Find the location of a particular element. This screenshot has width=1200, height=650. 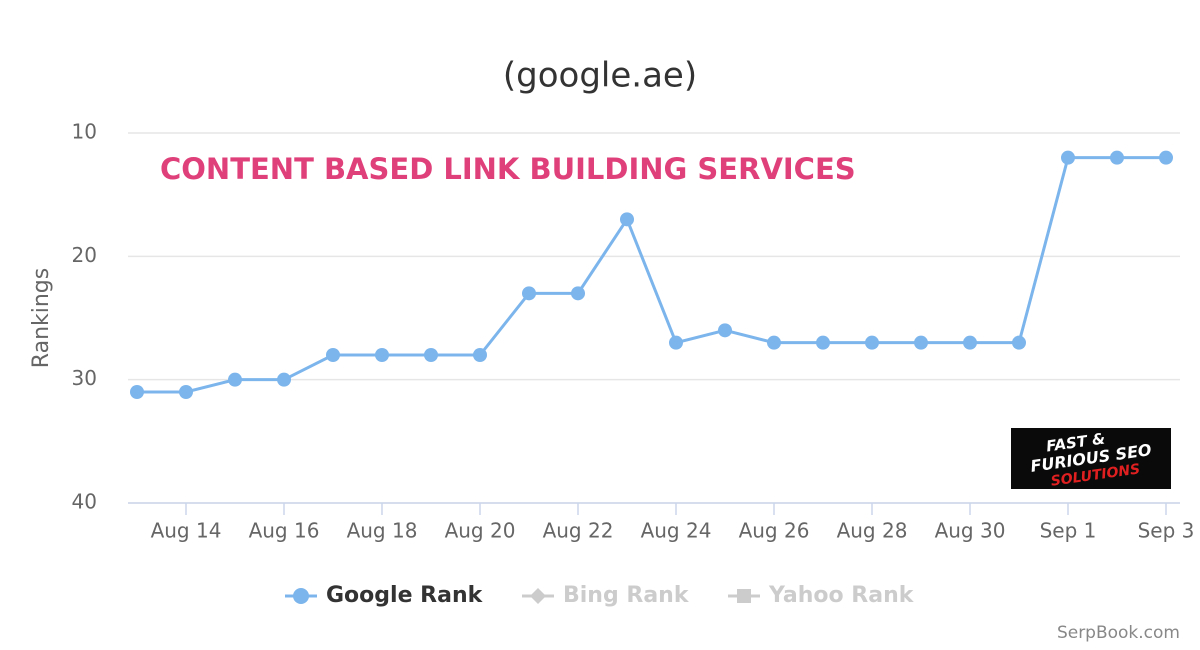

x-tick-label: Aug 20 is located at coordinates (480, 531).